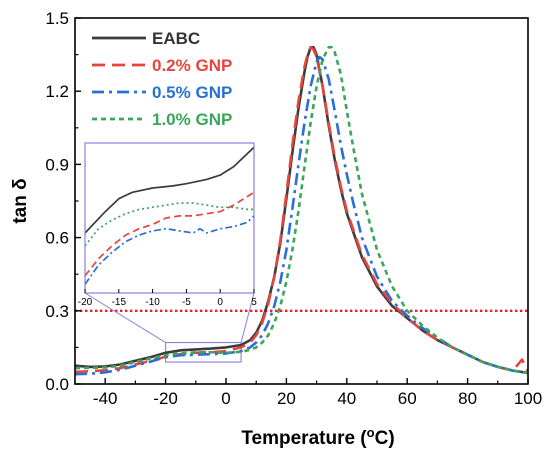  What do you see at coordinates (317, 437) in the screenshot?
I see `x-axis-title: Temperature (oC)` at bounding box center [317, 437].